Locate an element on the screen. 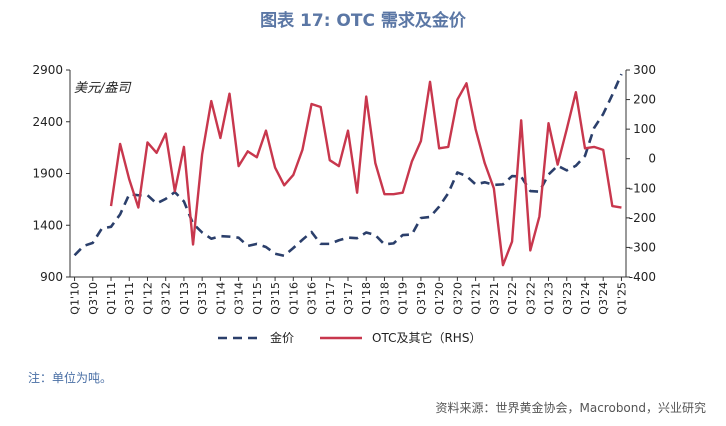  x-tick-label: Q1'24 is located at coordinates (585, 298).